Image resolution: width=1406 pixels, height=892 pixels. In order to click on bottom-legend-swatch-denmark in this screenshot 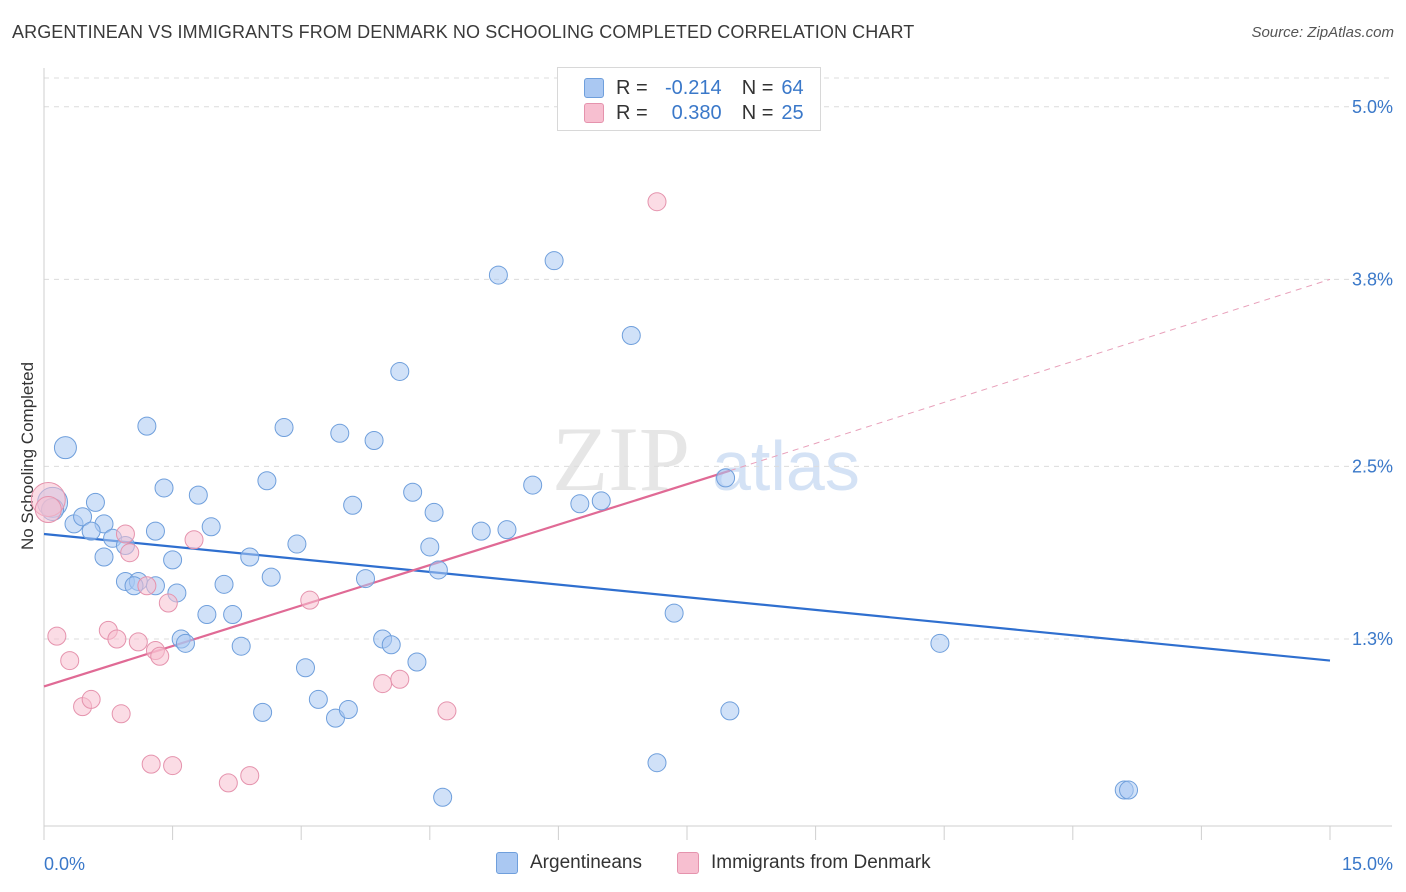, I will do `click(688, 863)`.